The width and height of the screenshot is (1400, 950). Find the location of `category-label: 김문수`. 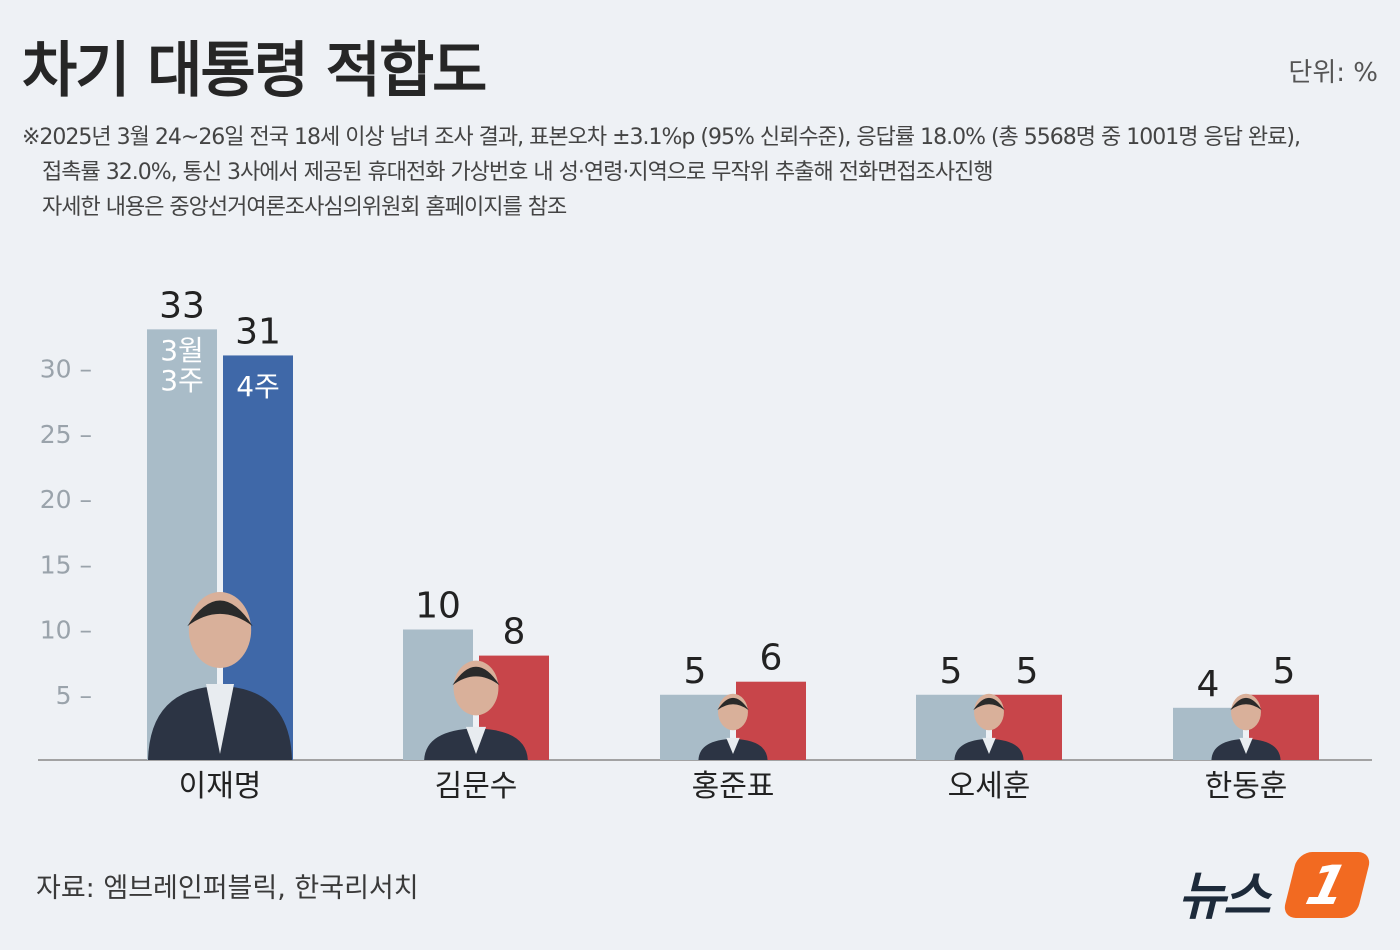

category-label: 김문수 is located at coordinates (476, 786).